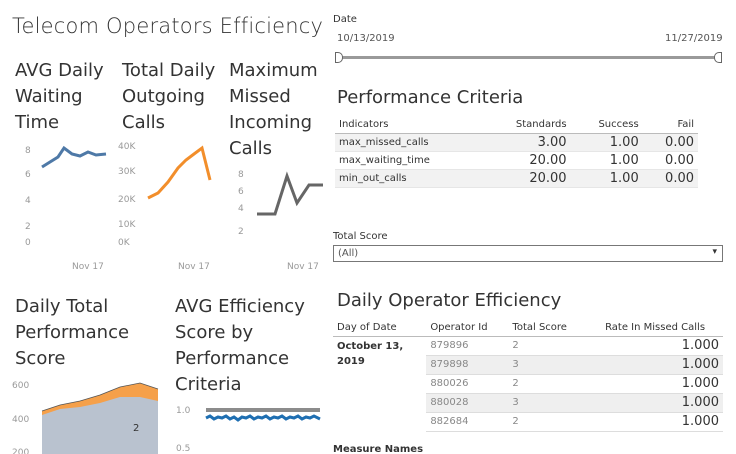  What do you see at coordinates (409, 125) in the screenshot?
I see `col-header: Indicators` at bounding box center [409, 125].